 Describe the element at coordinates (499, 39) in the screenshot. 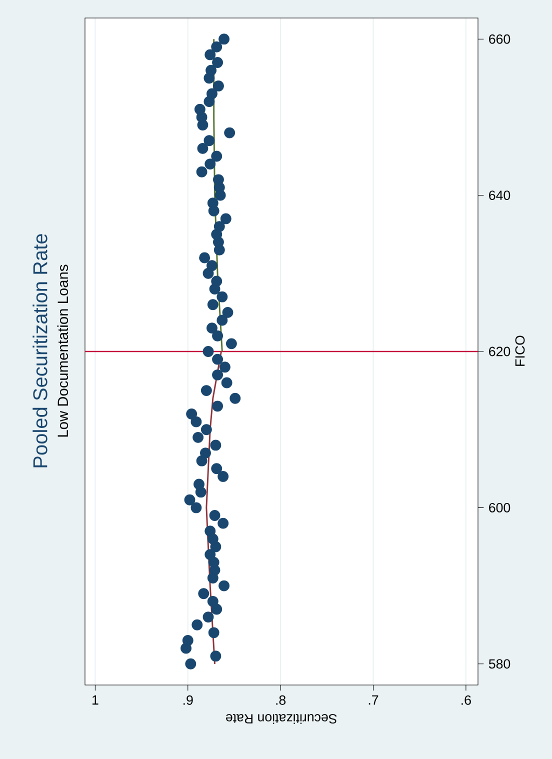

I see `y-tick-label: 660` at that location.